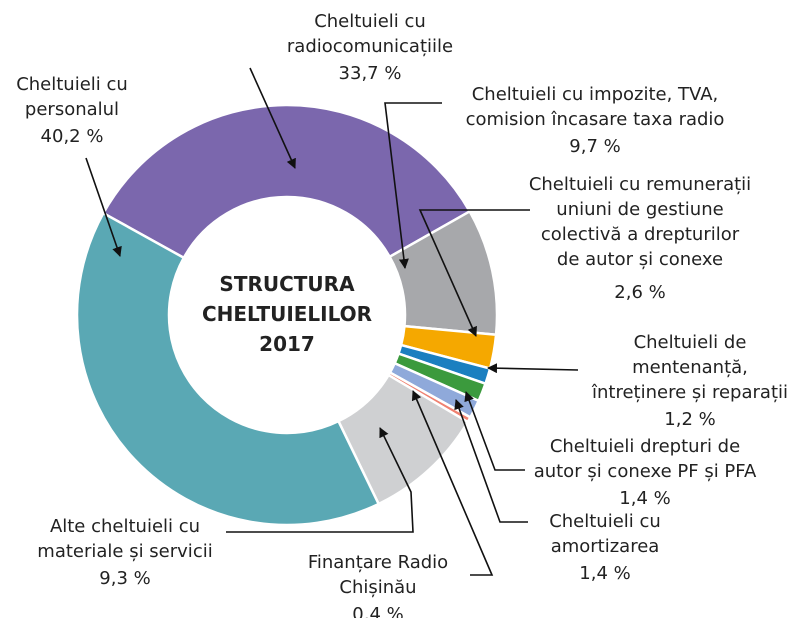 The width and height of the screenshot is (797, 618). I want to click on title-line: CHELTUIELILOR, so click(287, 314).